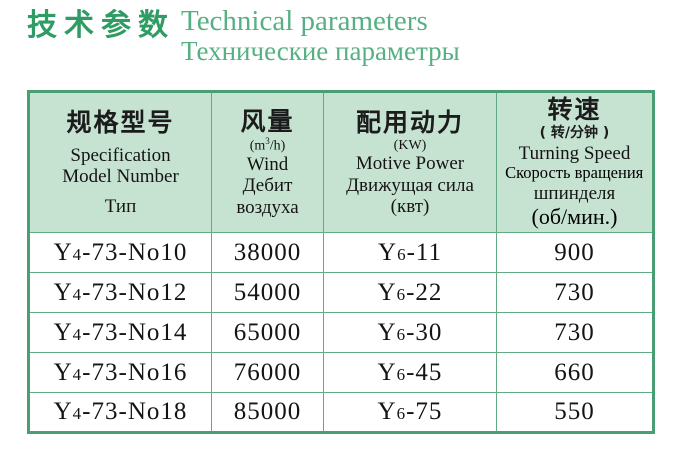  Describe the element at coordinates (120, 332) in the screenshot. I see `model-cell: Y4-73-No14` at that location.